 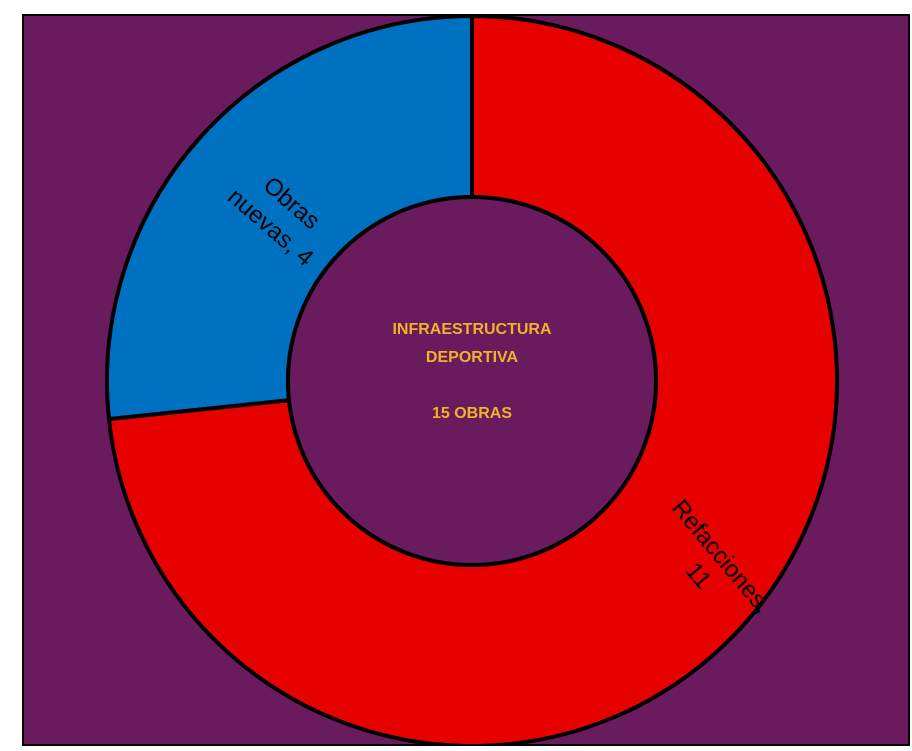 I want to click on center-text-line: DEPORTIVA, so click(x=472, y=357).